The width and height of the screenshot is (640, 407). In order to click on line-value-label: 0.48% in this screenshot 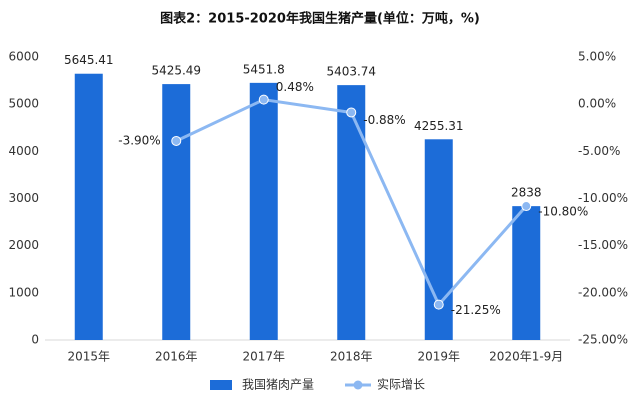, I will do `click(295, 87)`.